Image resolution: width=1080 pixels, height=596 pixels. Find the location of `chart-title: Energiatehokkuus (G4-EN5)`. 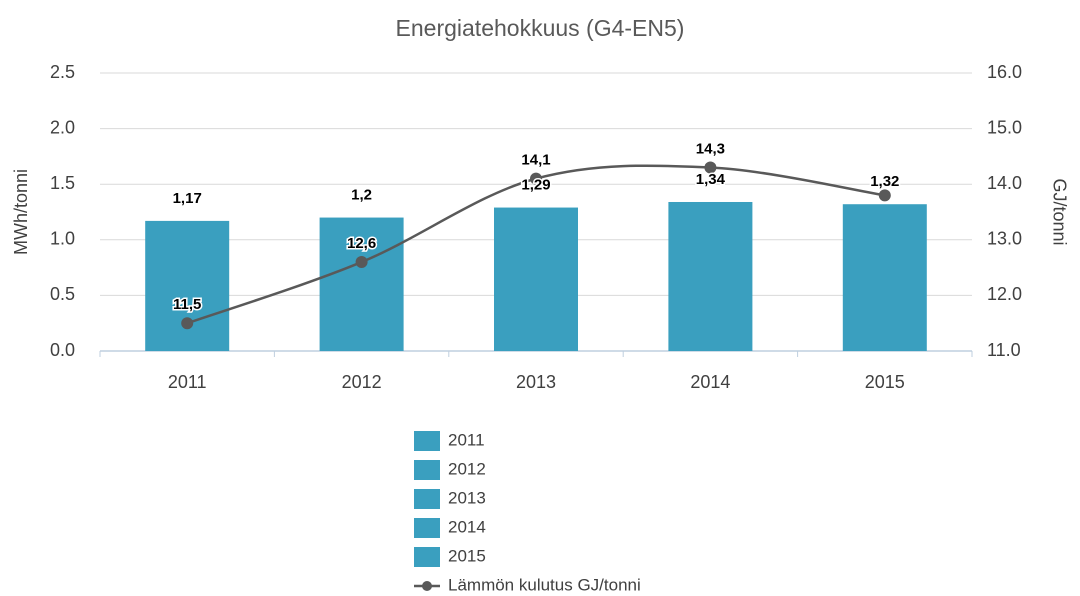

chart-title: Energiatehokkuus (G4-EN5) is located at coordinates (540, 28).